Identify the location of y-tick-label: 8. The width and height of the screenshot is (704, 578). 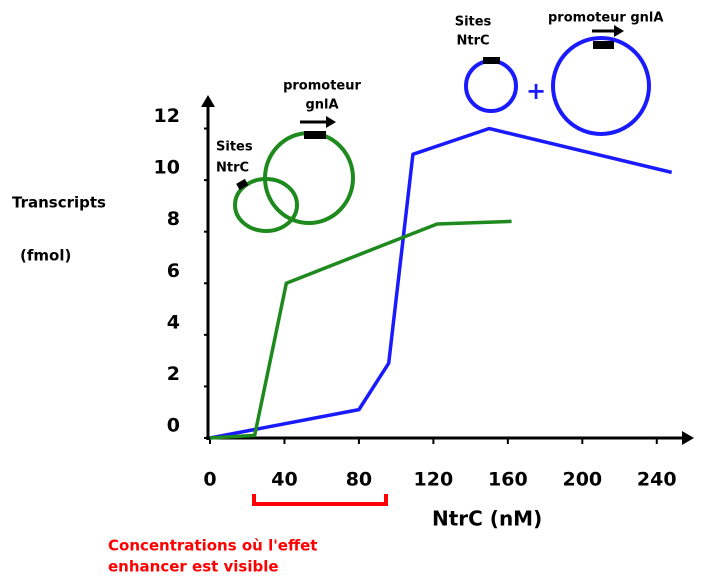
(173, 219).